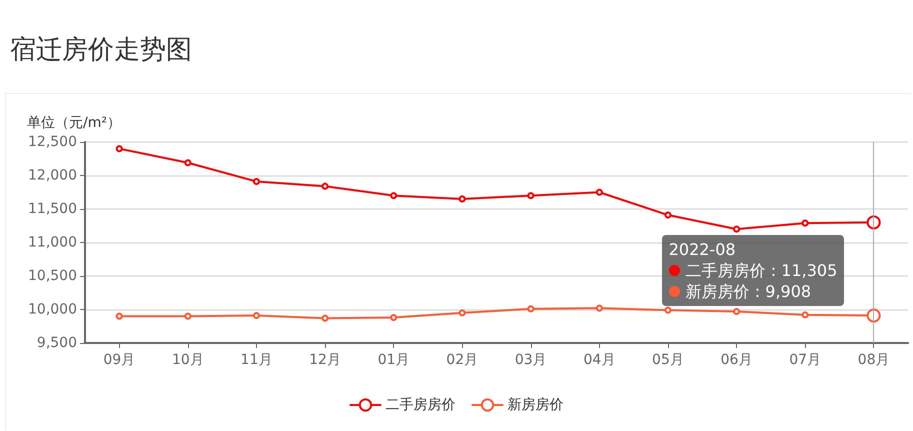  I want to click on y-tick-label: 12,000, so click(52, 176).